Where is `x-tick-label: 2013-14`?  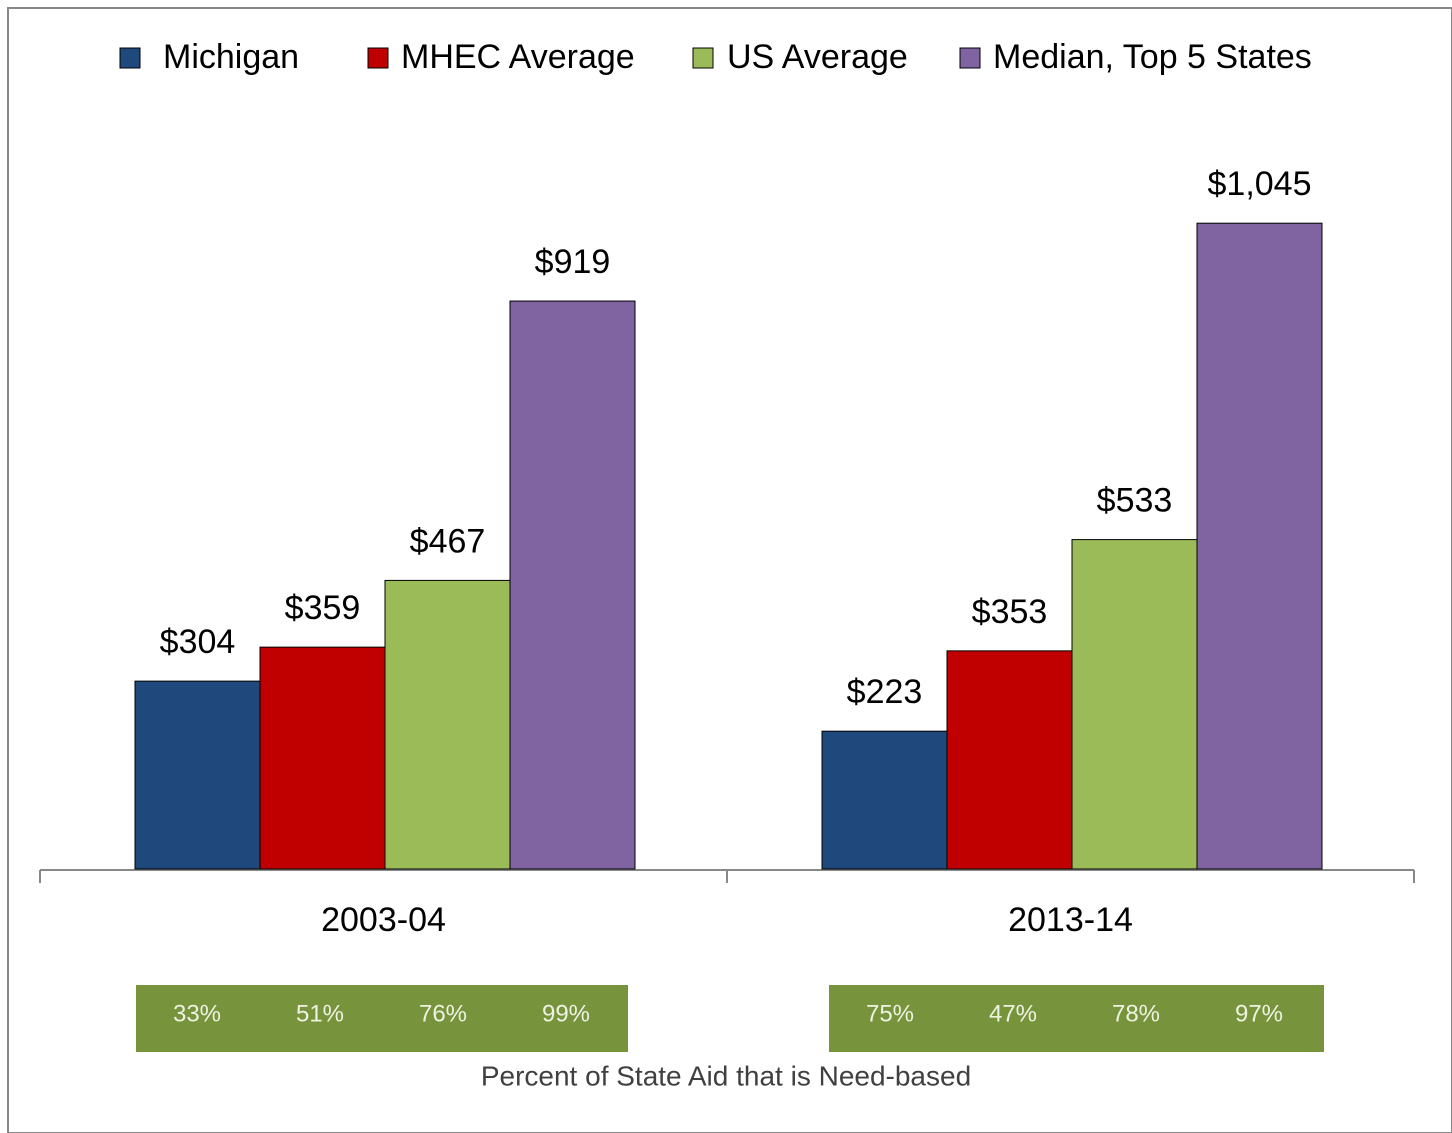
x-tick-label: 2013-14 is located at coordinates (1070, 920).